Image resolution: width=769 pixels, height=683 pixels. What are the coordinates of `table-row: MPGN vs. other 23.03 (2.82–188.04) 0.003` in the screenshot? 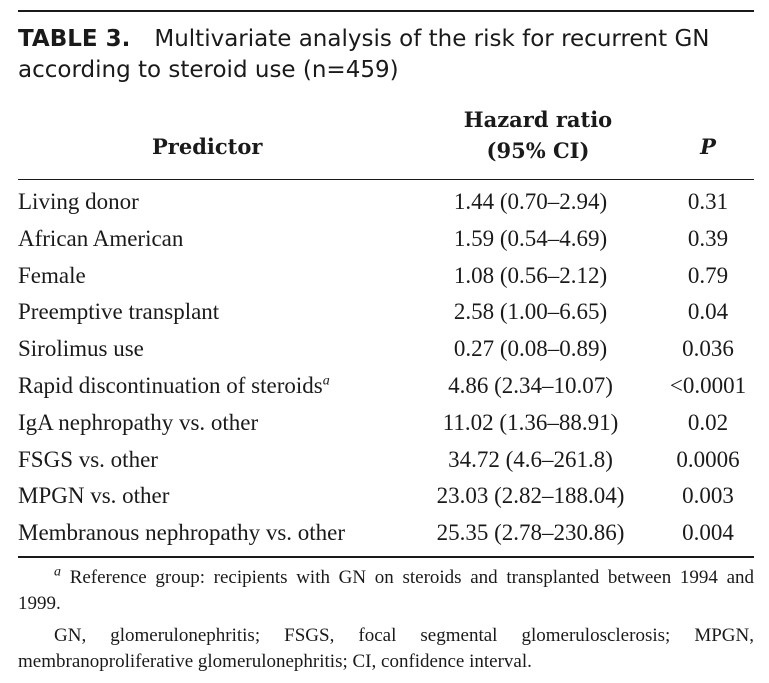 It's located at (386, 496).